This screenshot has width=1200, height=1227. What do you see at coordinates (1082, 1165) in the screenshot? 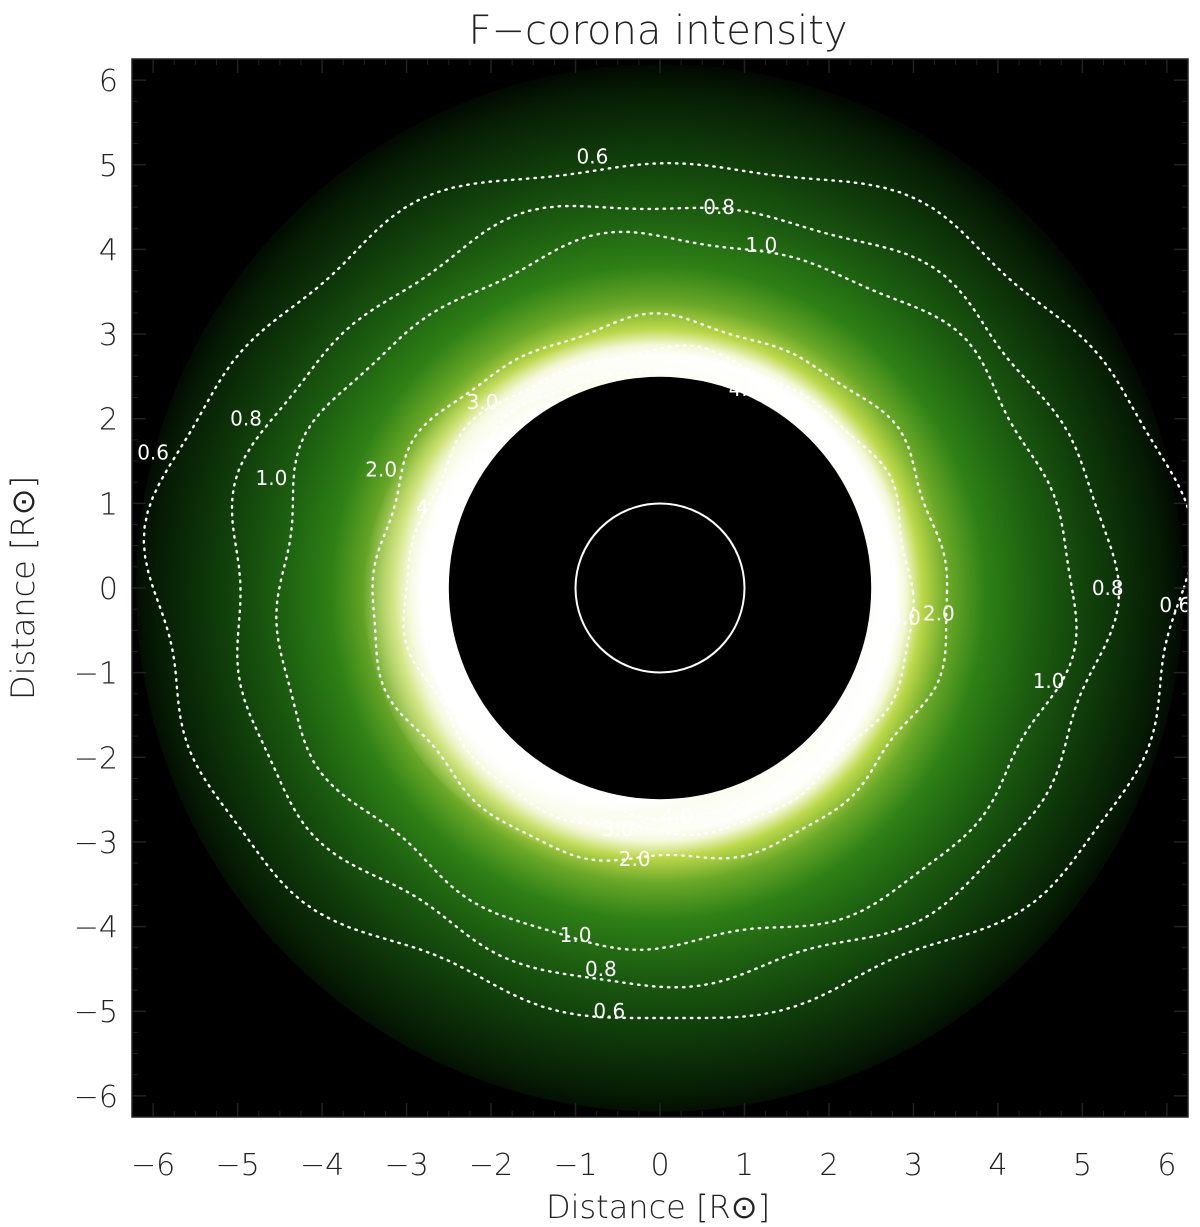
I see `x-tick-label: 5` at bounding box center [1082, 1165].